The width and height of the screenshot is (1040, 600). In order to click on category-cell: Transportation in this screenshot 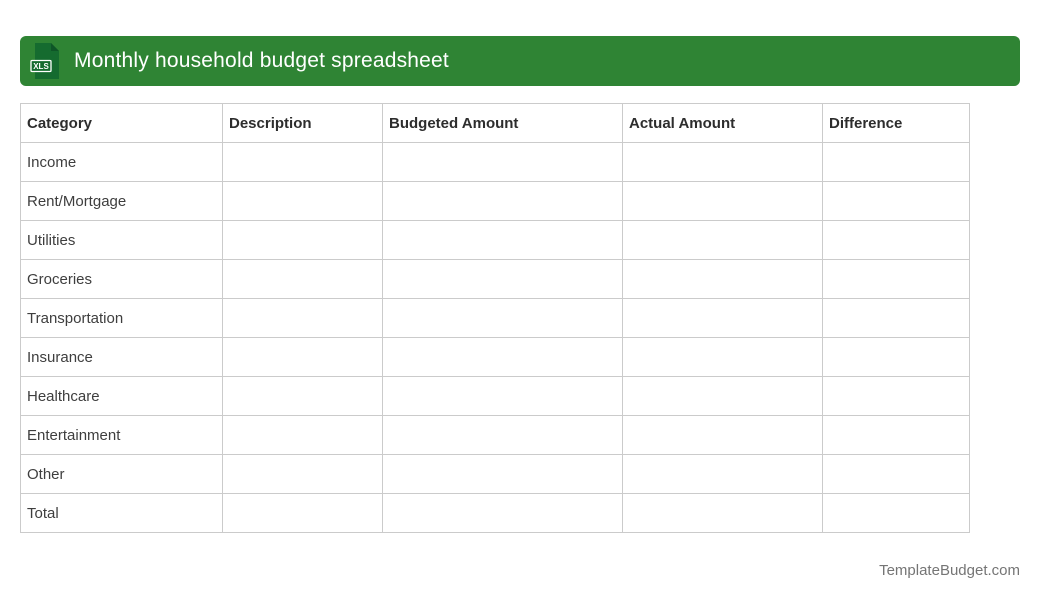, I will do `click(121, 318)`.